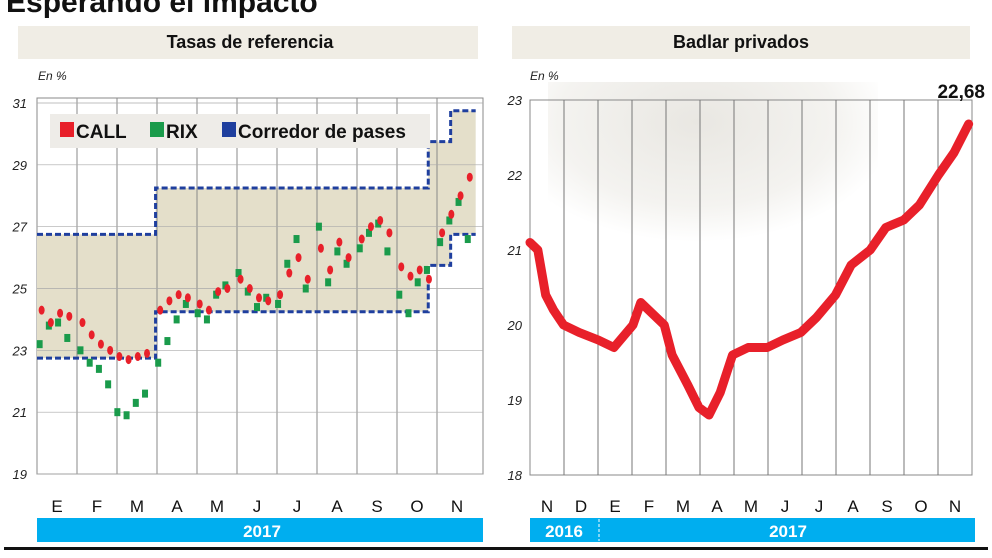  What do you see at coordinates (955, 506) in the screenshot?
I see `x-month-label: N` at bounding box center [955, 506].